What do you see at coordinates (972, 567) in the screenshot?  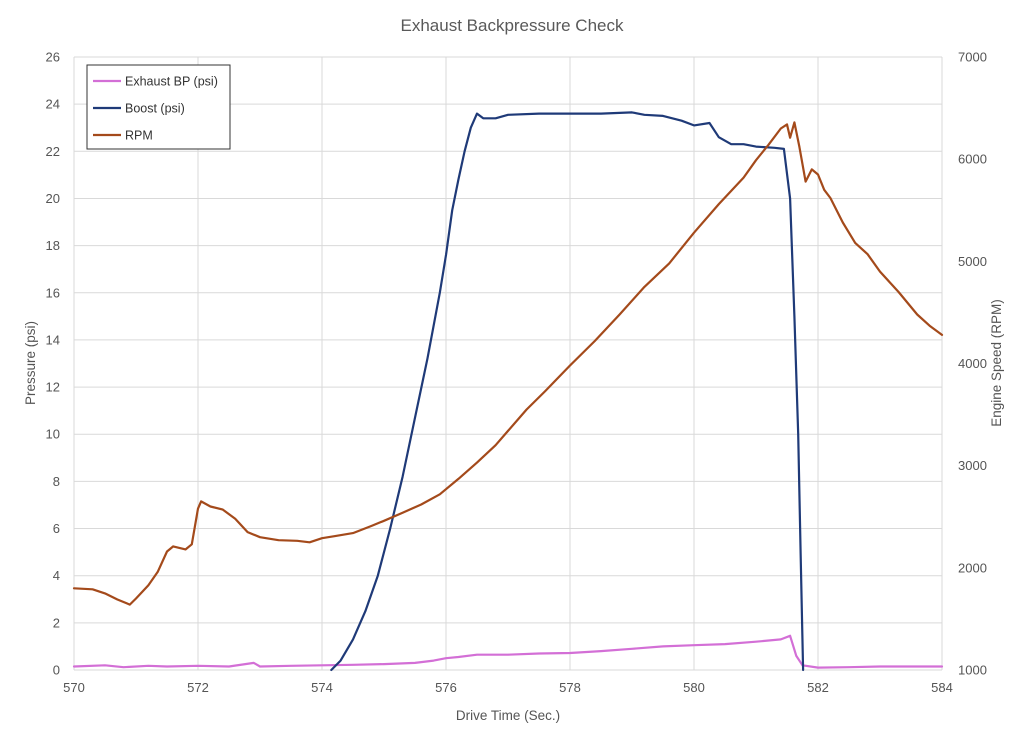 I see `y2-tick-label: 2000` at bounding box center [972, 567].